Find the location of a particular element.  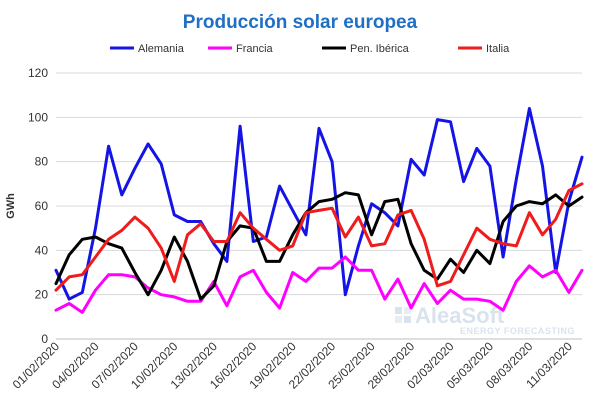

legend: Alemania Francia Pen. Ibérica Italia is located at coordinates (310, 49).